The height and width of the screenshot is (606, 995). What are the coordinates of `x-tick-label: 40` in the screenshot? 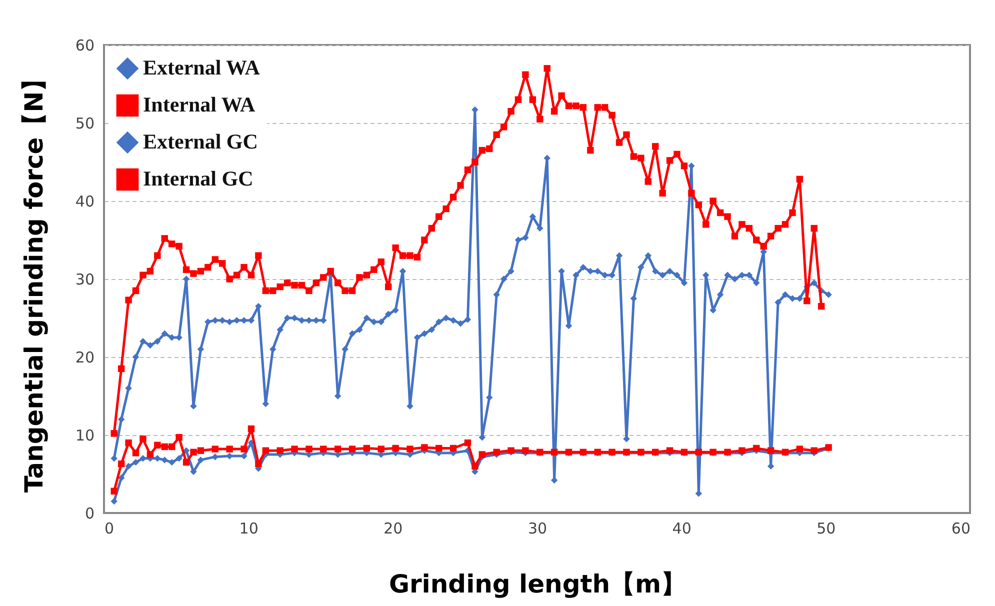 It's located at (682, 529).